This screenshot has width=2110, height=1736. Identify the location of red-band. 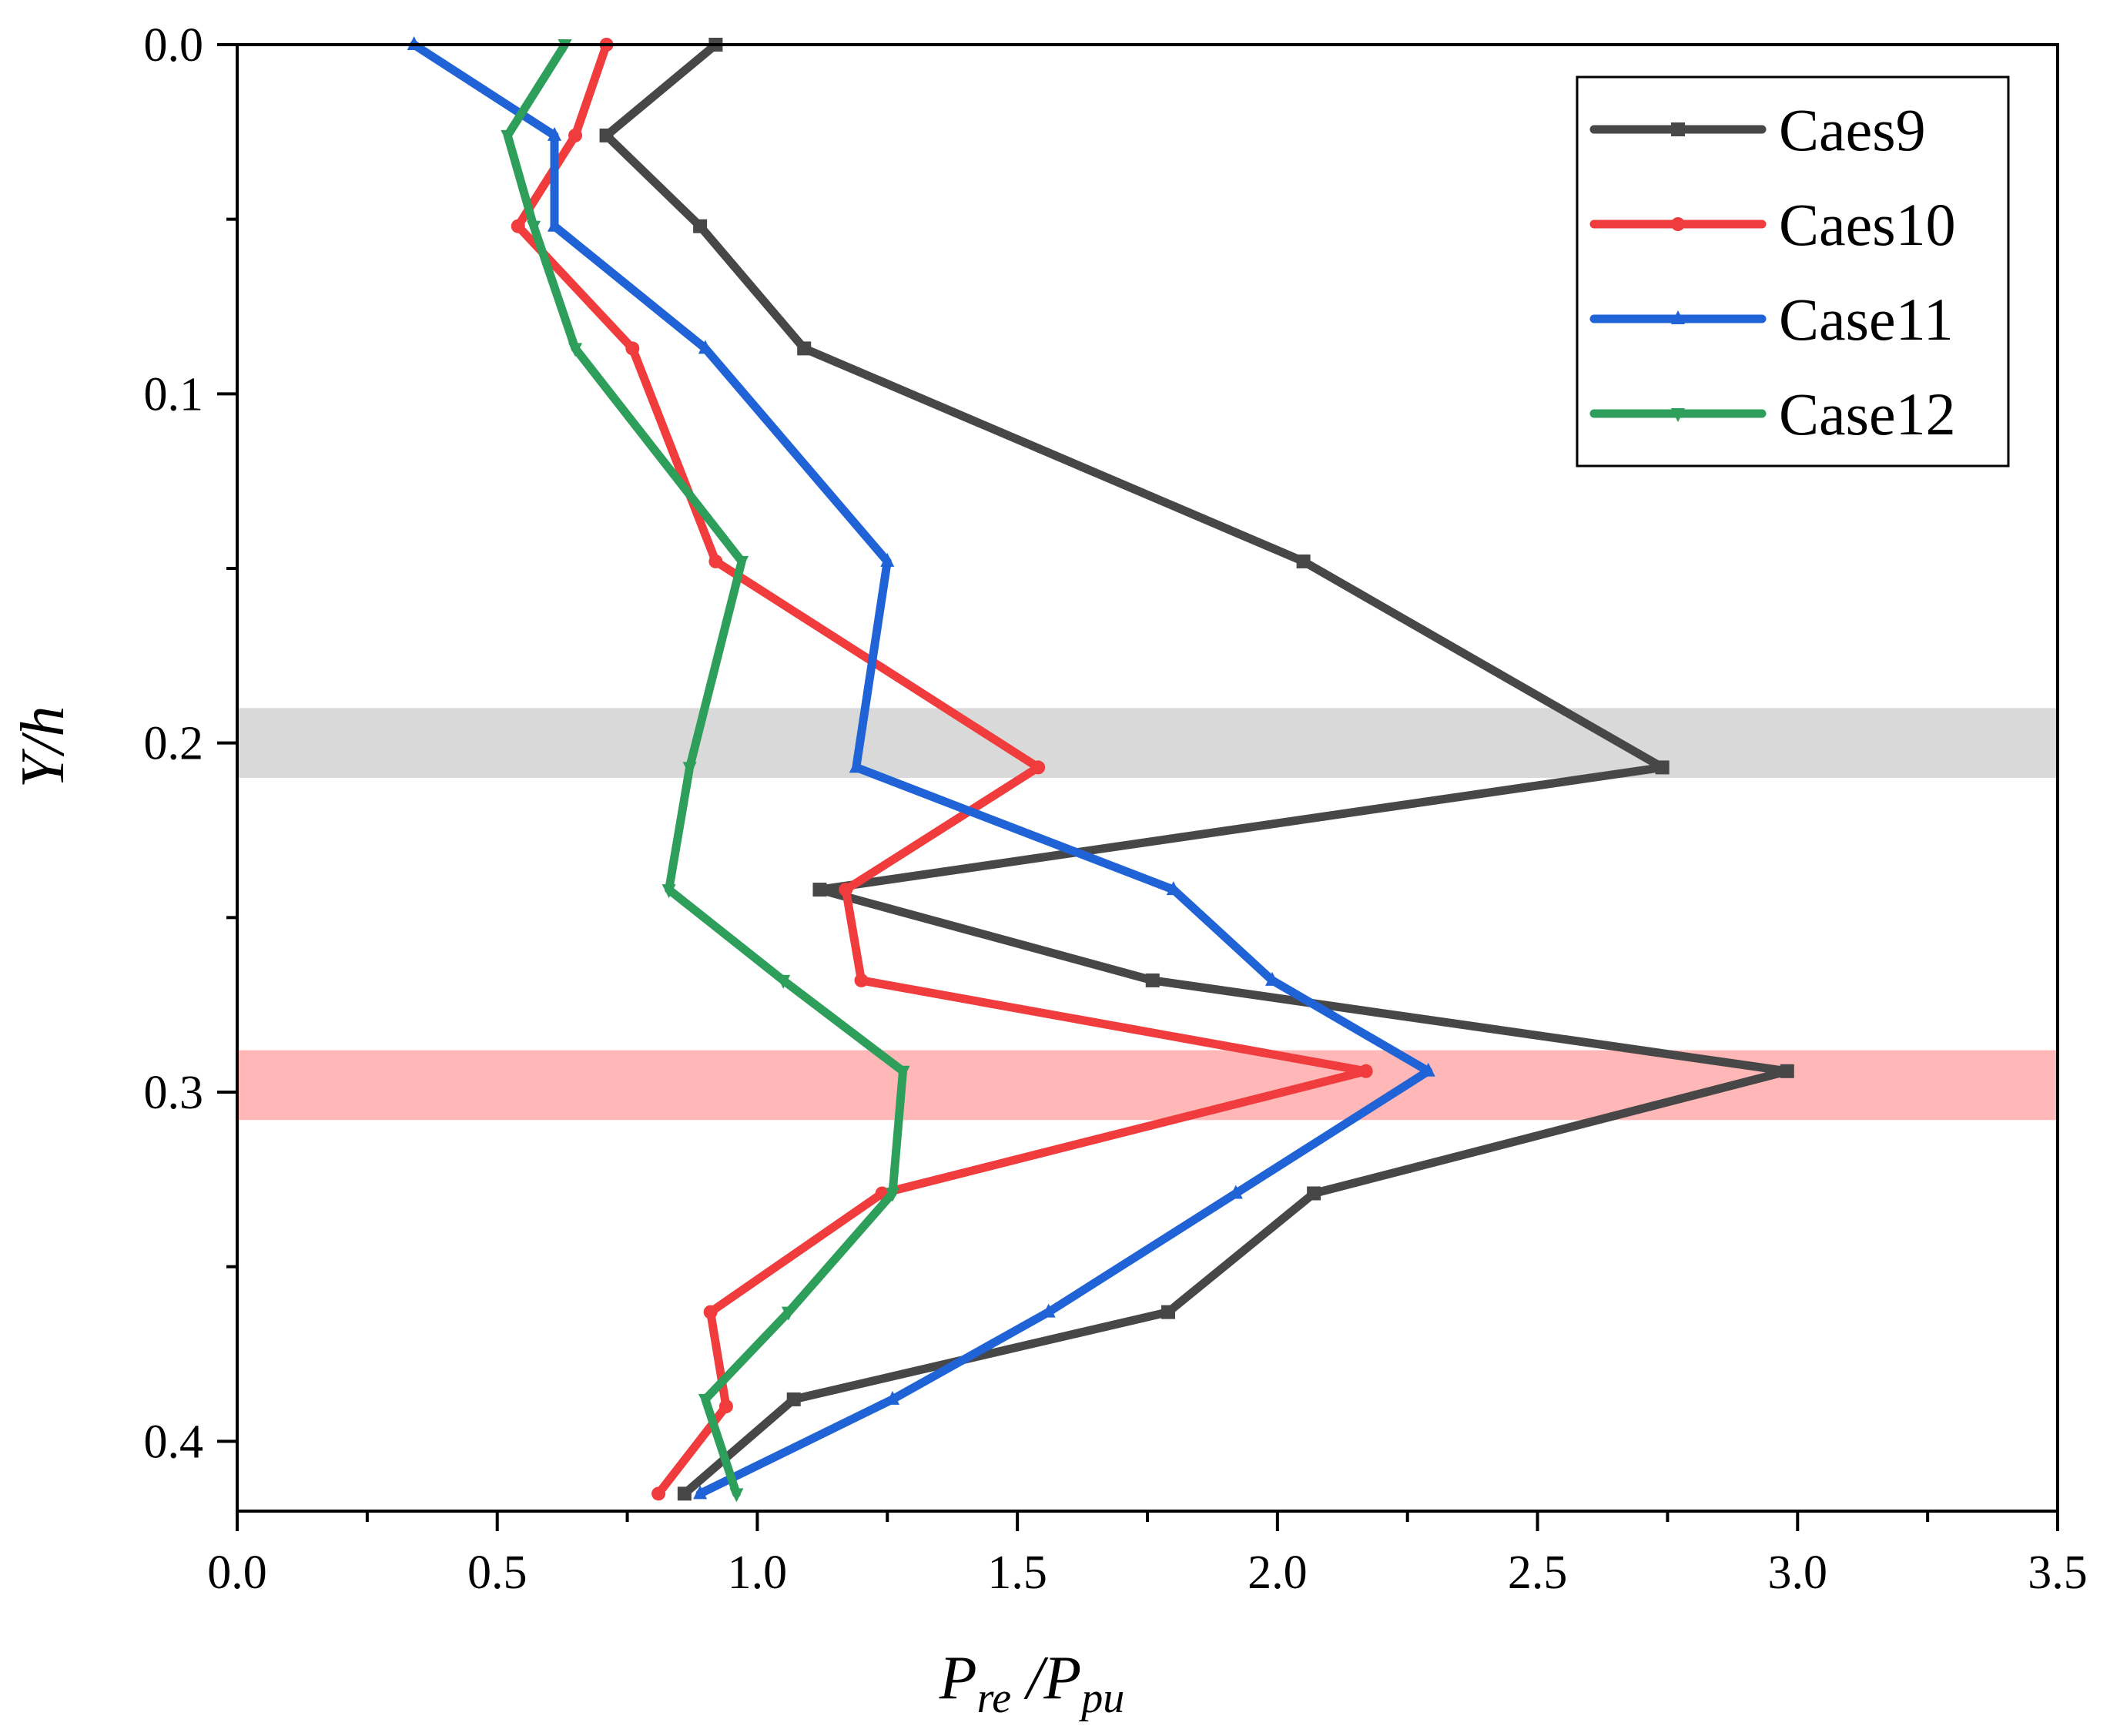
(1147, 1085).